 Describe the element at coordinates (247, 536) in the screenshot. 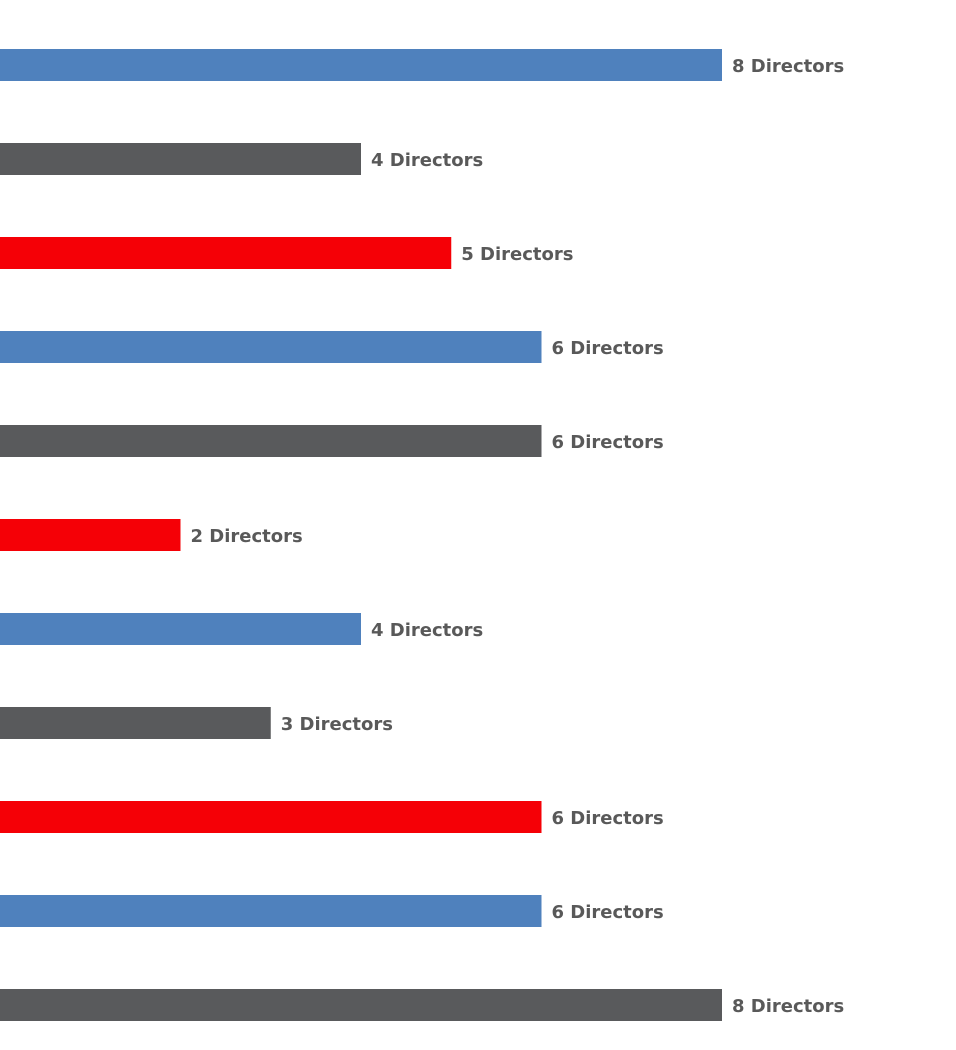

I see `value-label: 2 Directors` at that location.